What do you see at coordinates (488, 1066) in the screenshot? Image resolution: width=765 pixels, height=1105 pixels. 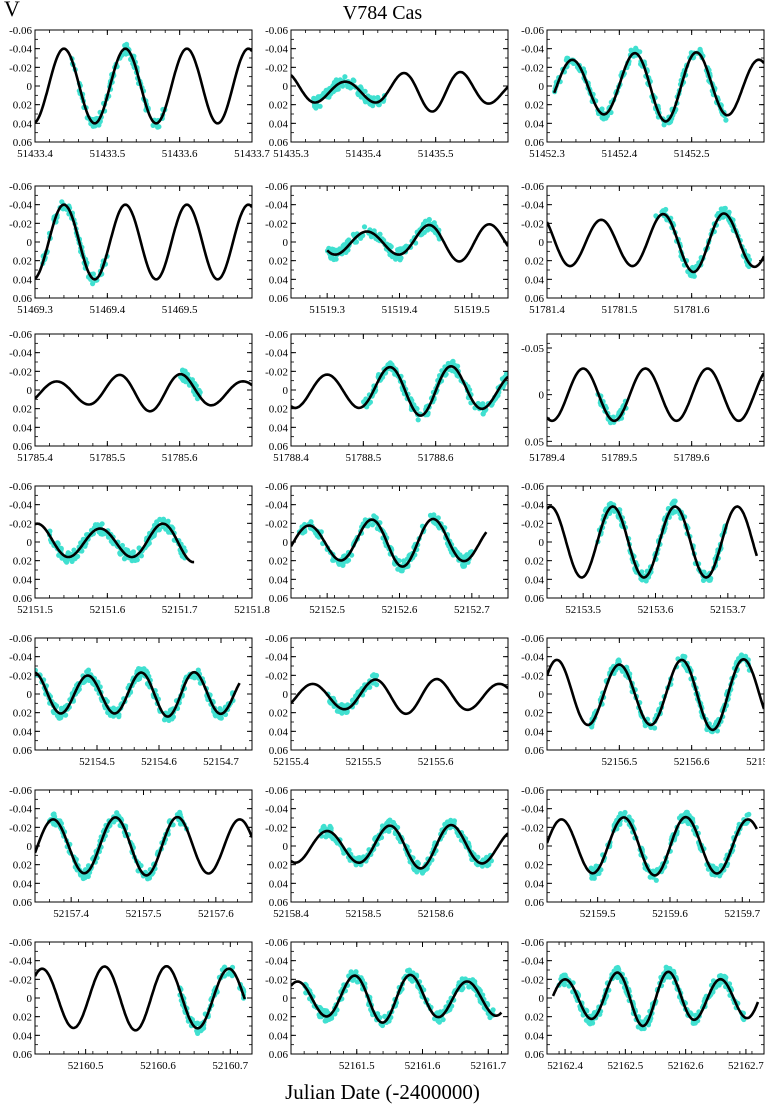 I see `x-tick-label: 52161.7` at bounding box center [488, 1066].